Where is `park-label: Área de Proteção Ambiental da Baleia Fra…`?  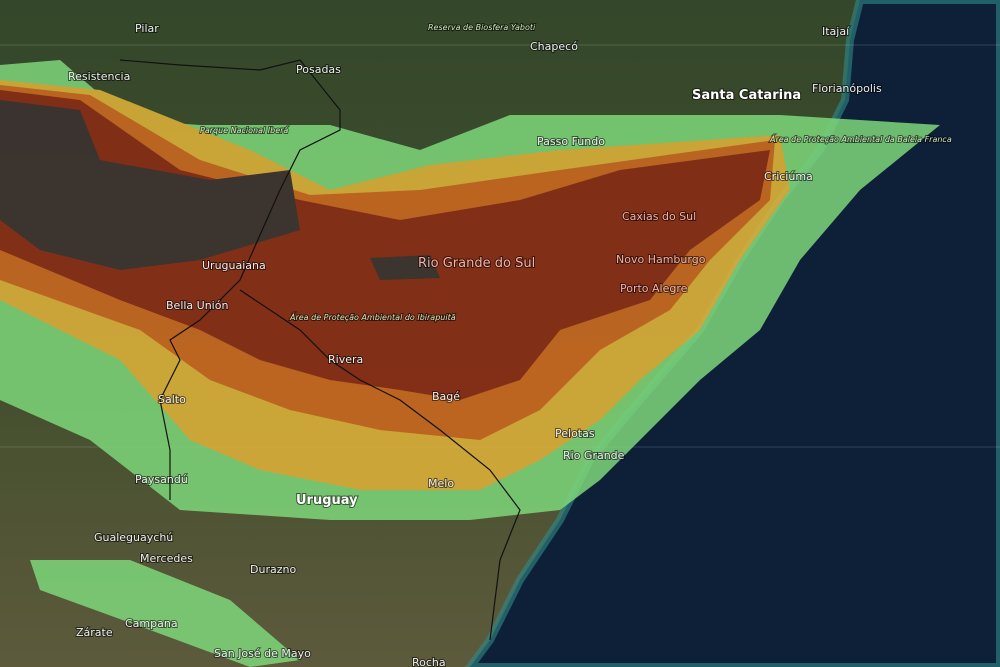 park-label: Área de Proteção Ambiental da Baleia Fra… is located at coordinates (860, 138).